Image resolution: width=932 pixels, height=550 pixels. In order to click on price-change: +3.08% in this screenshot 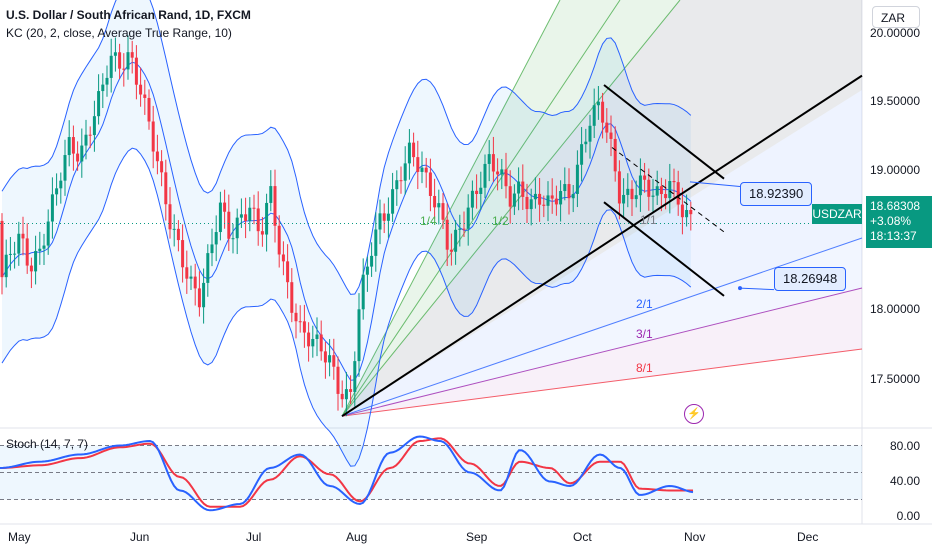, I will do `click(891, 221)`.